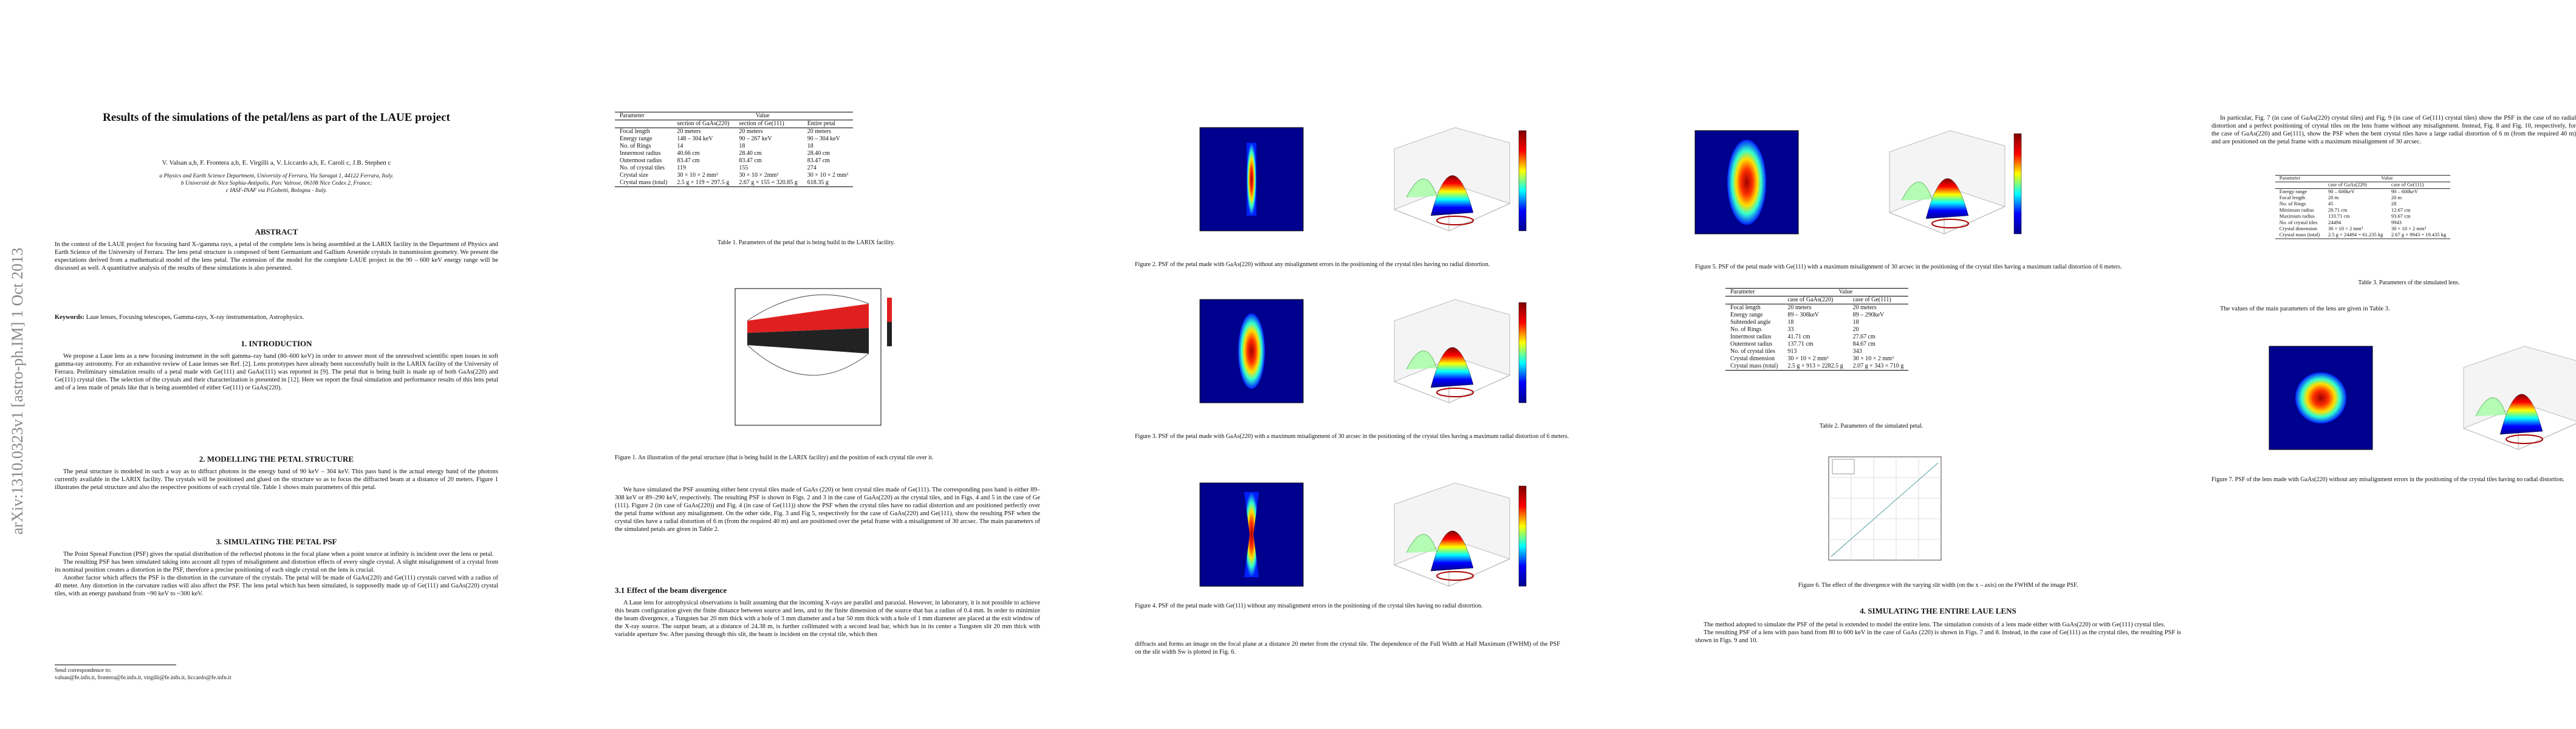 This screenshot has height=729, width=2576. Describe the element at coordinates (1817, 351) in the screenshot. I see `table-row: No. of crystal tiles 913 343` at that location.